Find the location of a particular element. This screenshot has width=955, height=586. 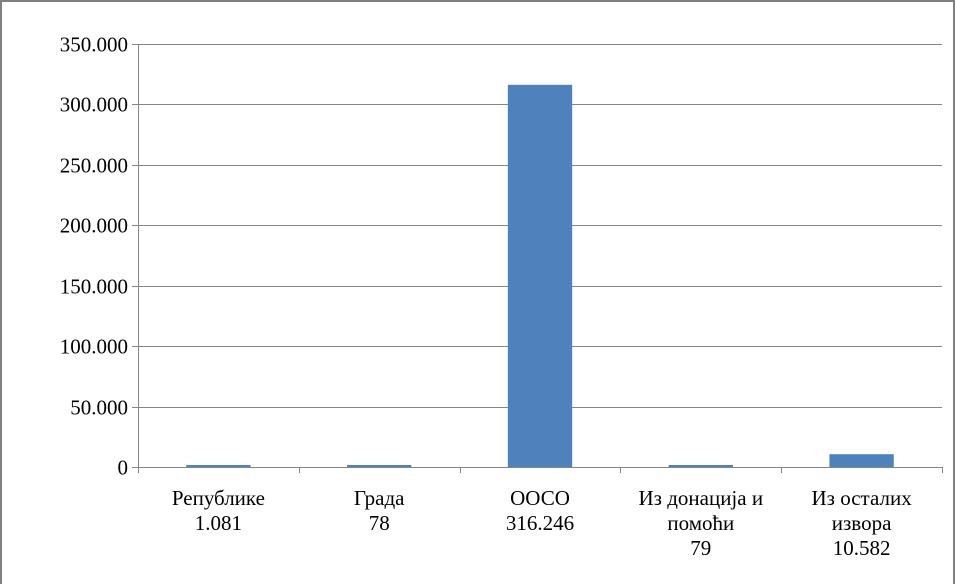

category-label-line: 79 is located at coordinates (700, 548).